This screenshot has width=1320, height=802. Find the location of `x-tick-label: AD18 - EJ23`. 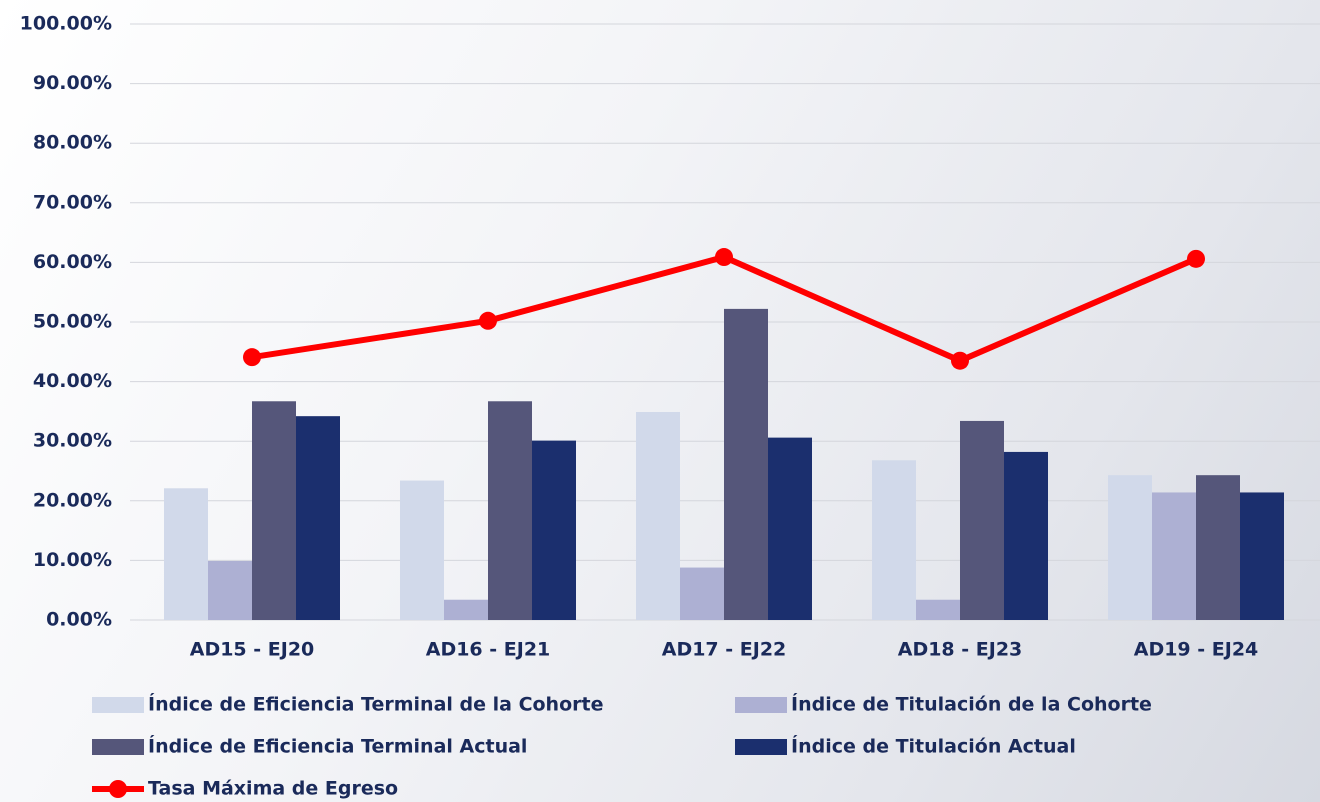

x-tick-label: AD18 - EJ23 is located at coordinates (960, 650).